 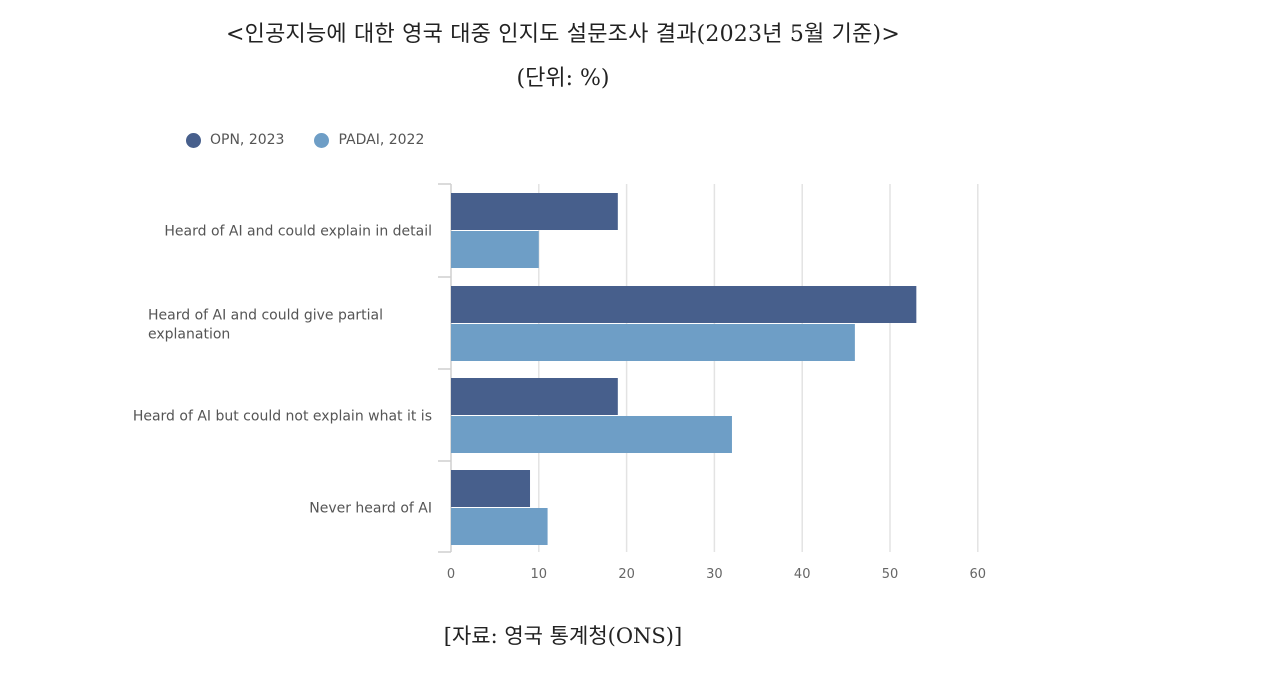 What do you see at coordinates (563, 78) in the screenshot?
I see `chart-unit: (단위: %)` at bounding box center [563, 78].